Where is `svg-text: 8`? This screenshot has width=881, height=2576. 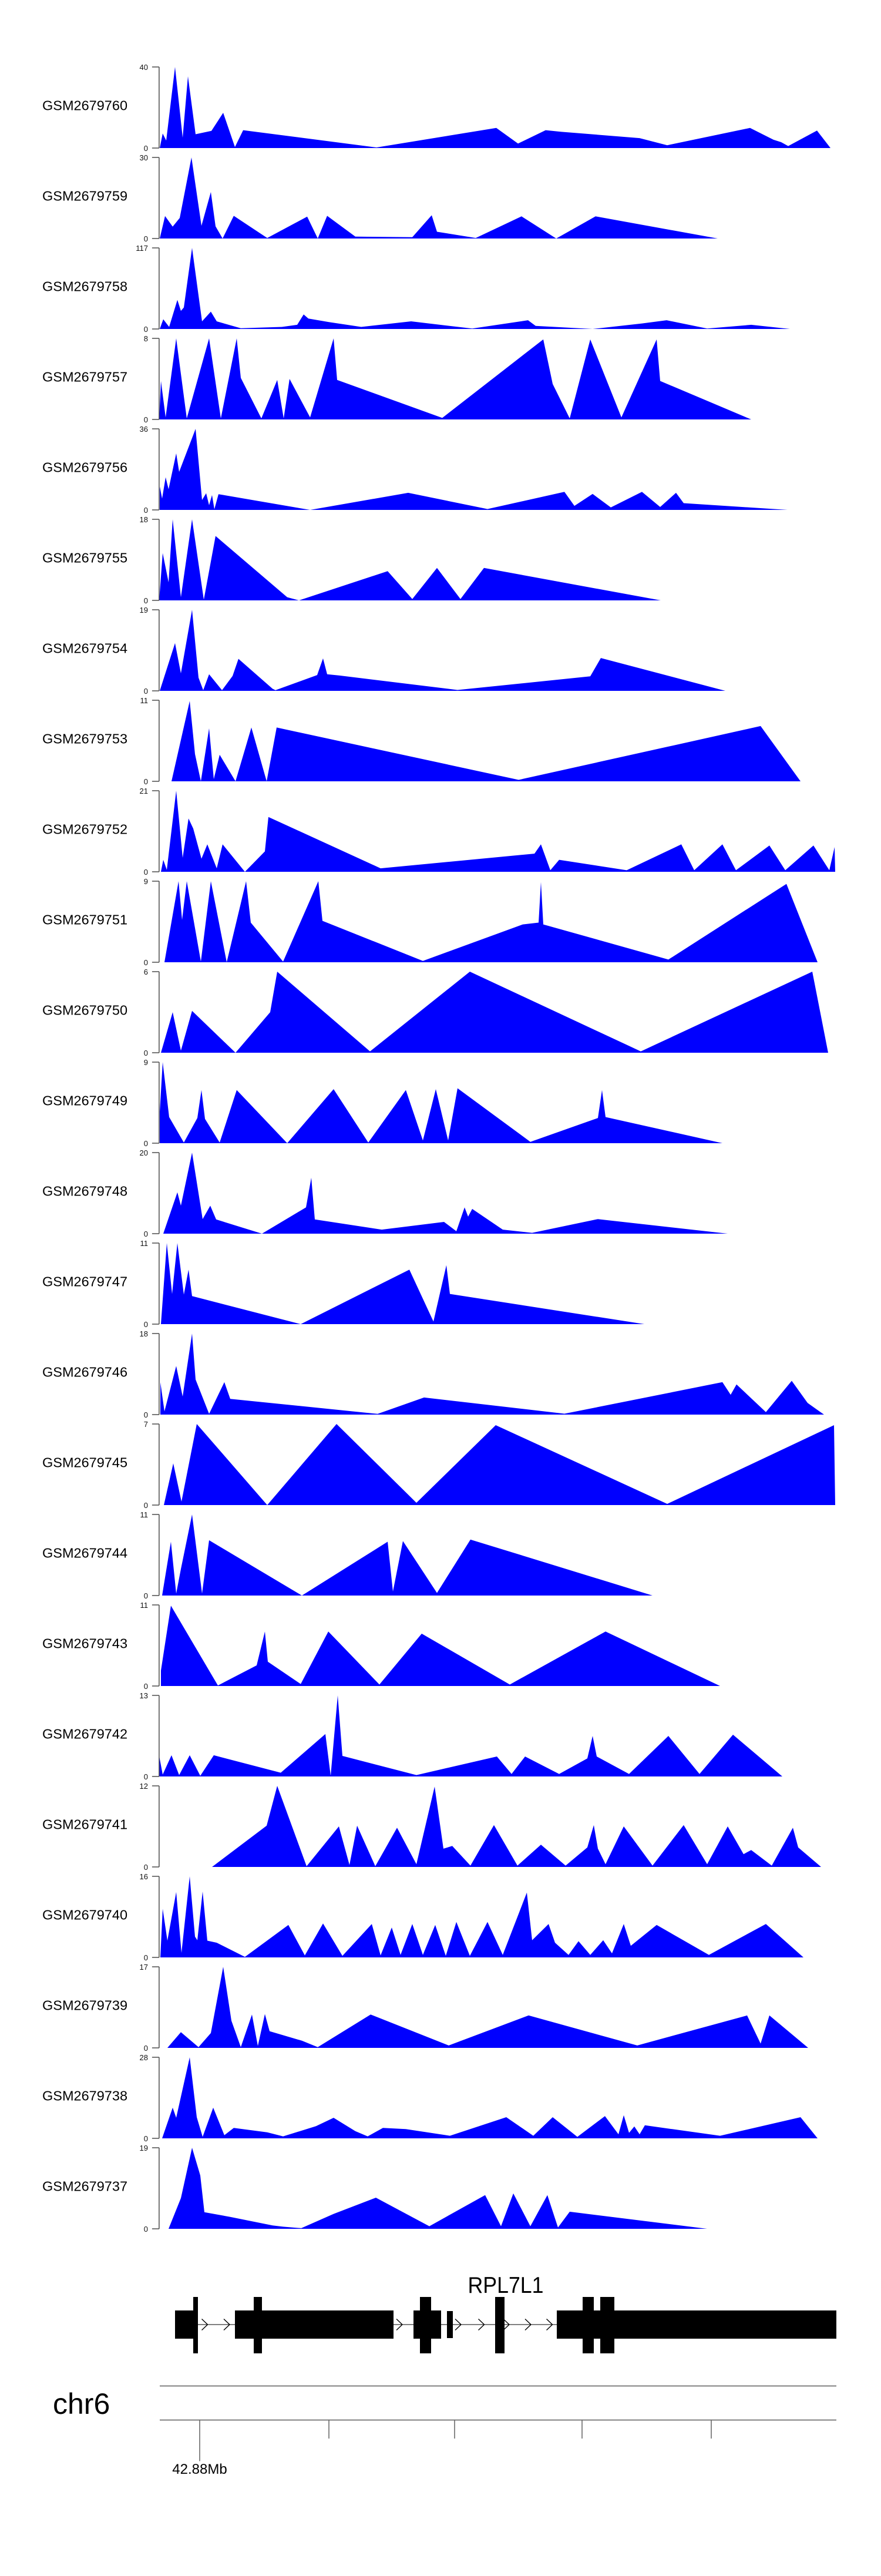 svg-text: 8 is located at coordinates (146, 338).